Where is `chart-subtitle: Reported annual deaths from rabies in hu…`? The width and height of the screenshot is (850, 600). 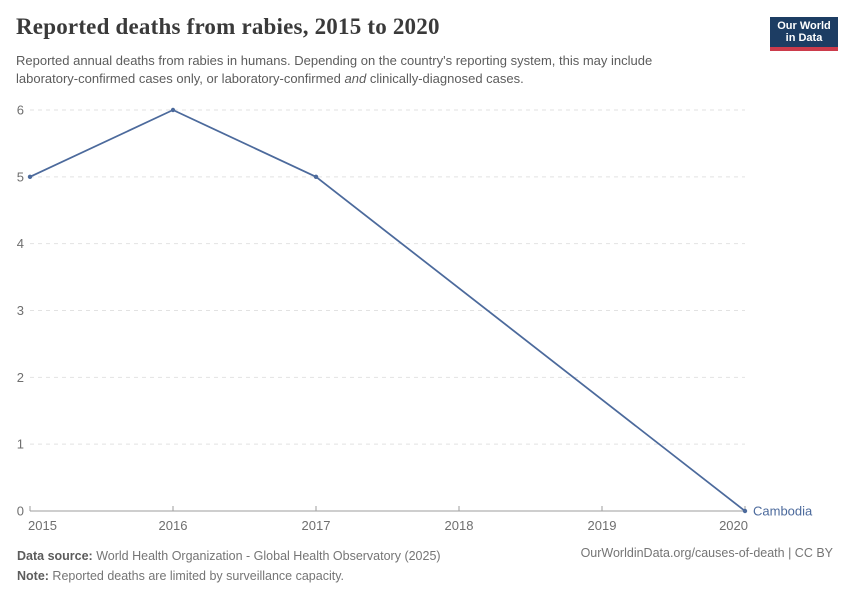 chart-subtitle: Reported annual deaths from rabies in hu… is located at coordinates (388, 70).